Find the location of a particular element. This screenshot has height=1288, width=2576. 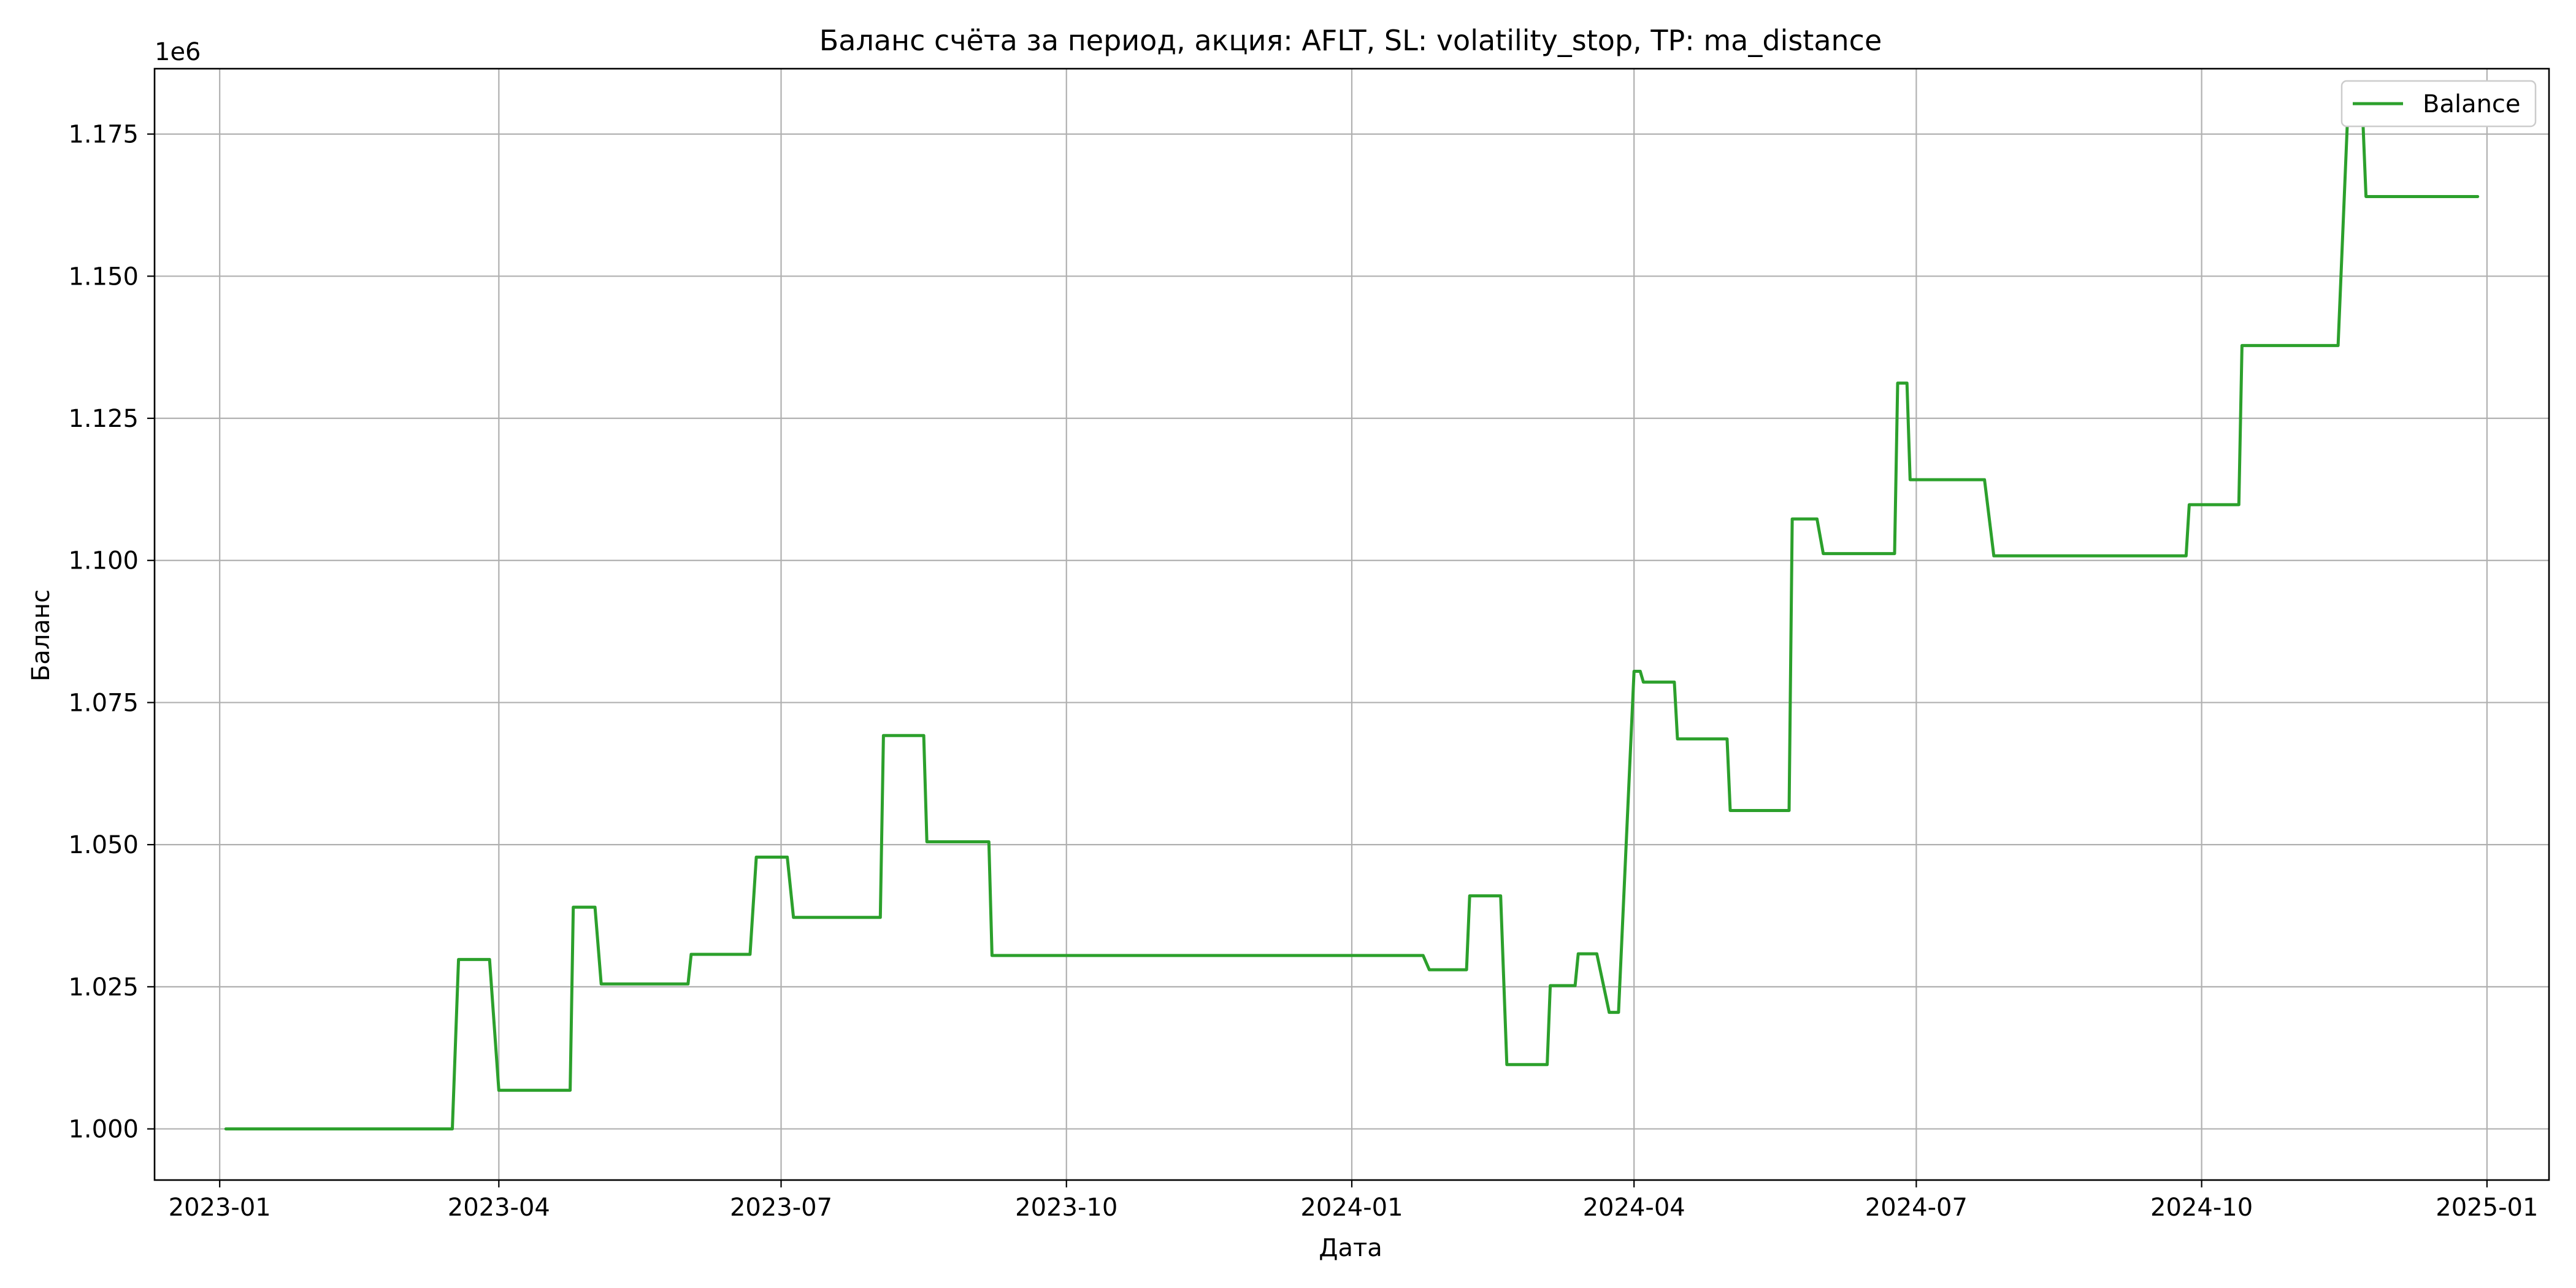

x-tick-label: 2025-01 is located at coordinates (2487, 1208).